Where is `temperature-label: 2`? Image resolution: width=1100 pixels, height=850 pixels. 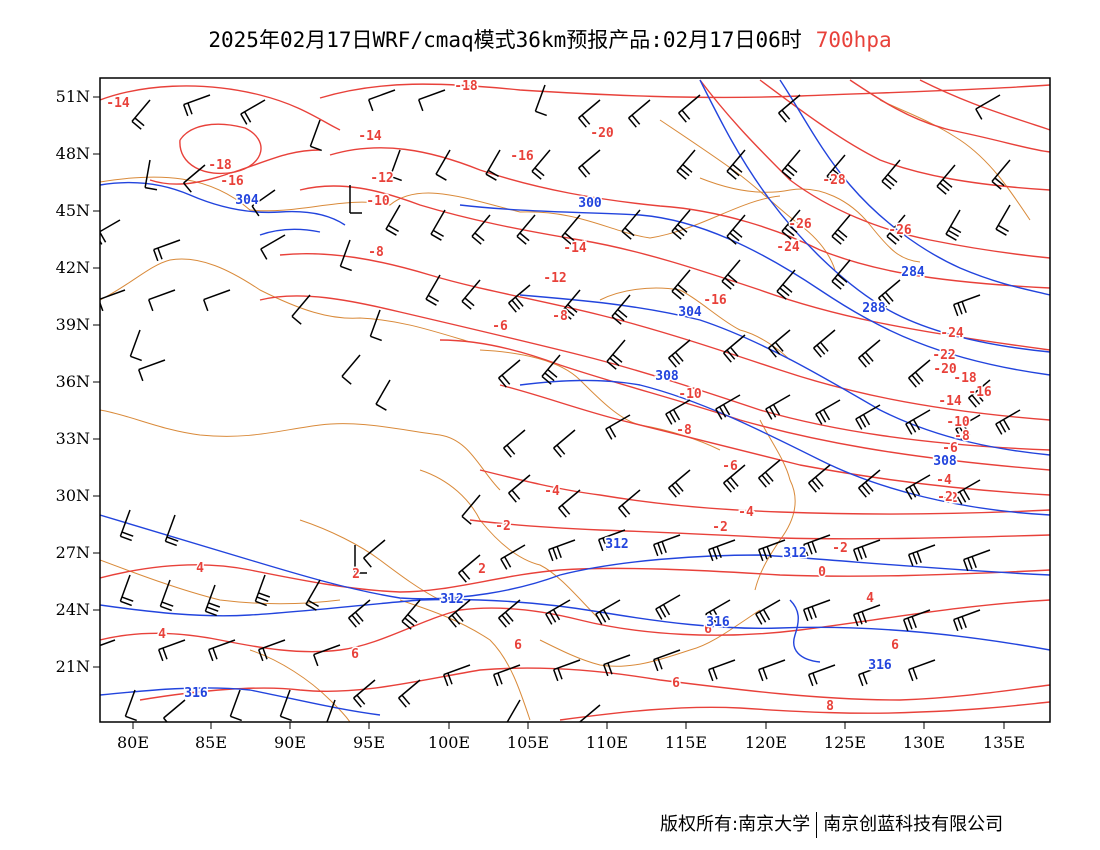 temperature-label: 2 is located at coordinates (356, 574).